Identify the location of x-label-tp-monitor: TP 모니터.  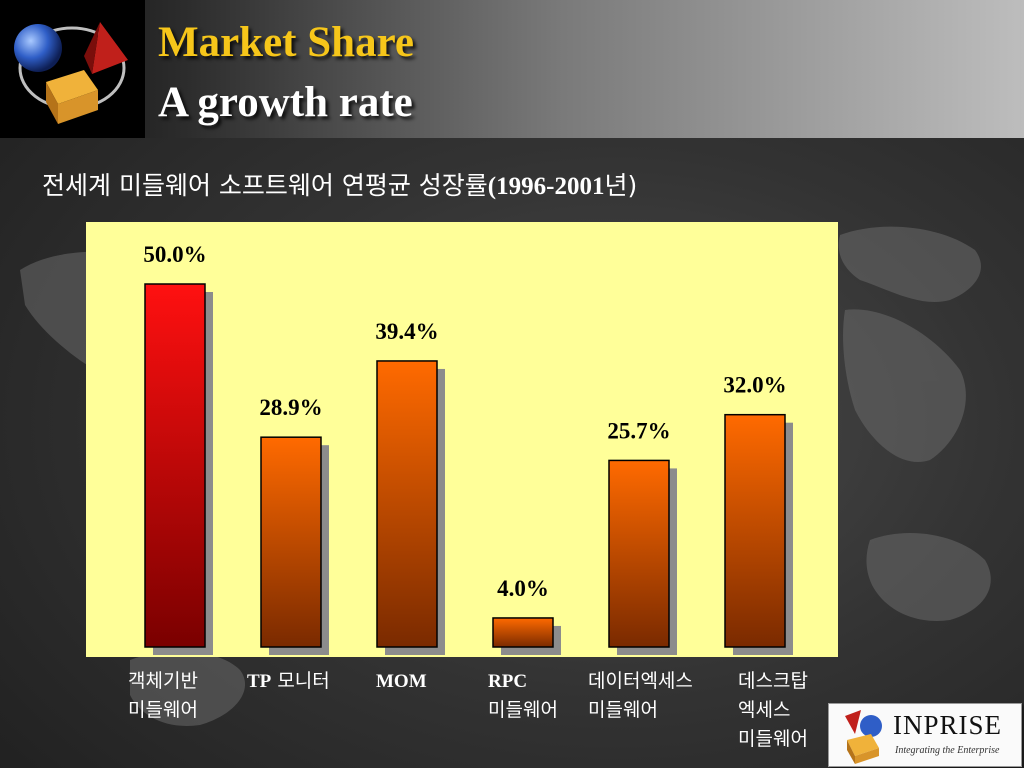
(288, 681).